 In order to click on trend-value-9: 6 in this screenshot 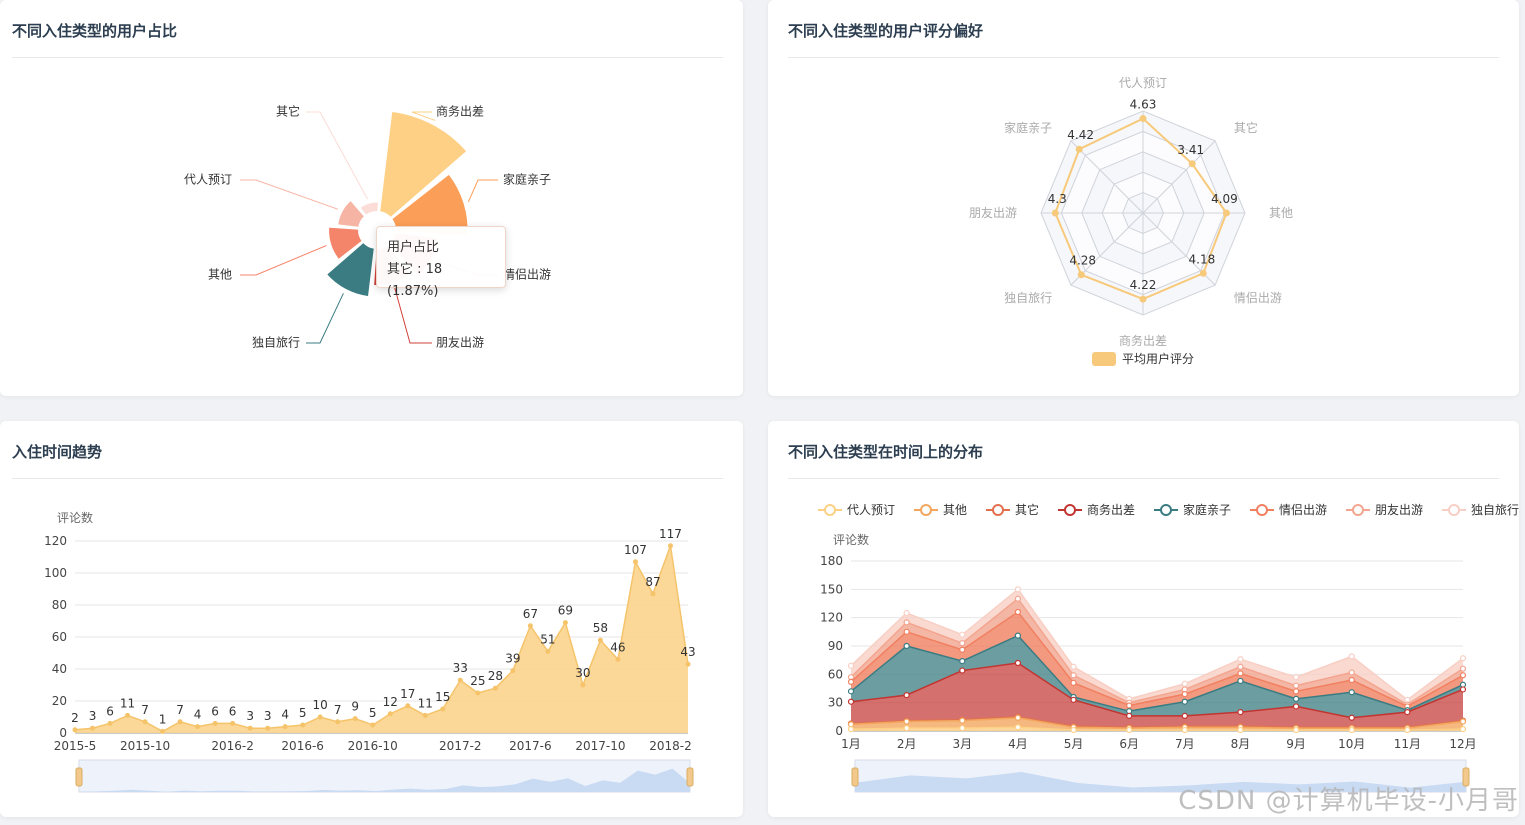, I will do `click(233, 711)`.